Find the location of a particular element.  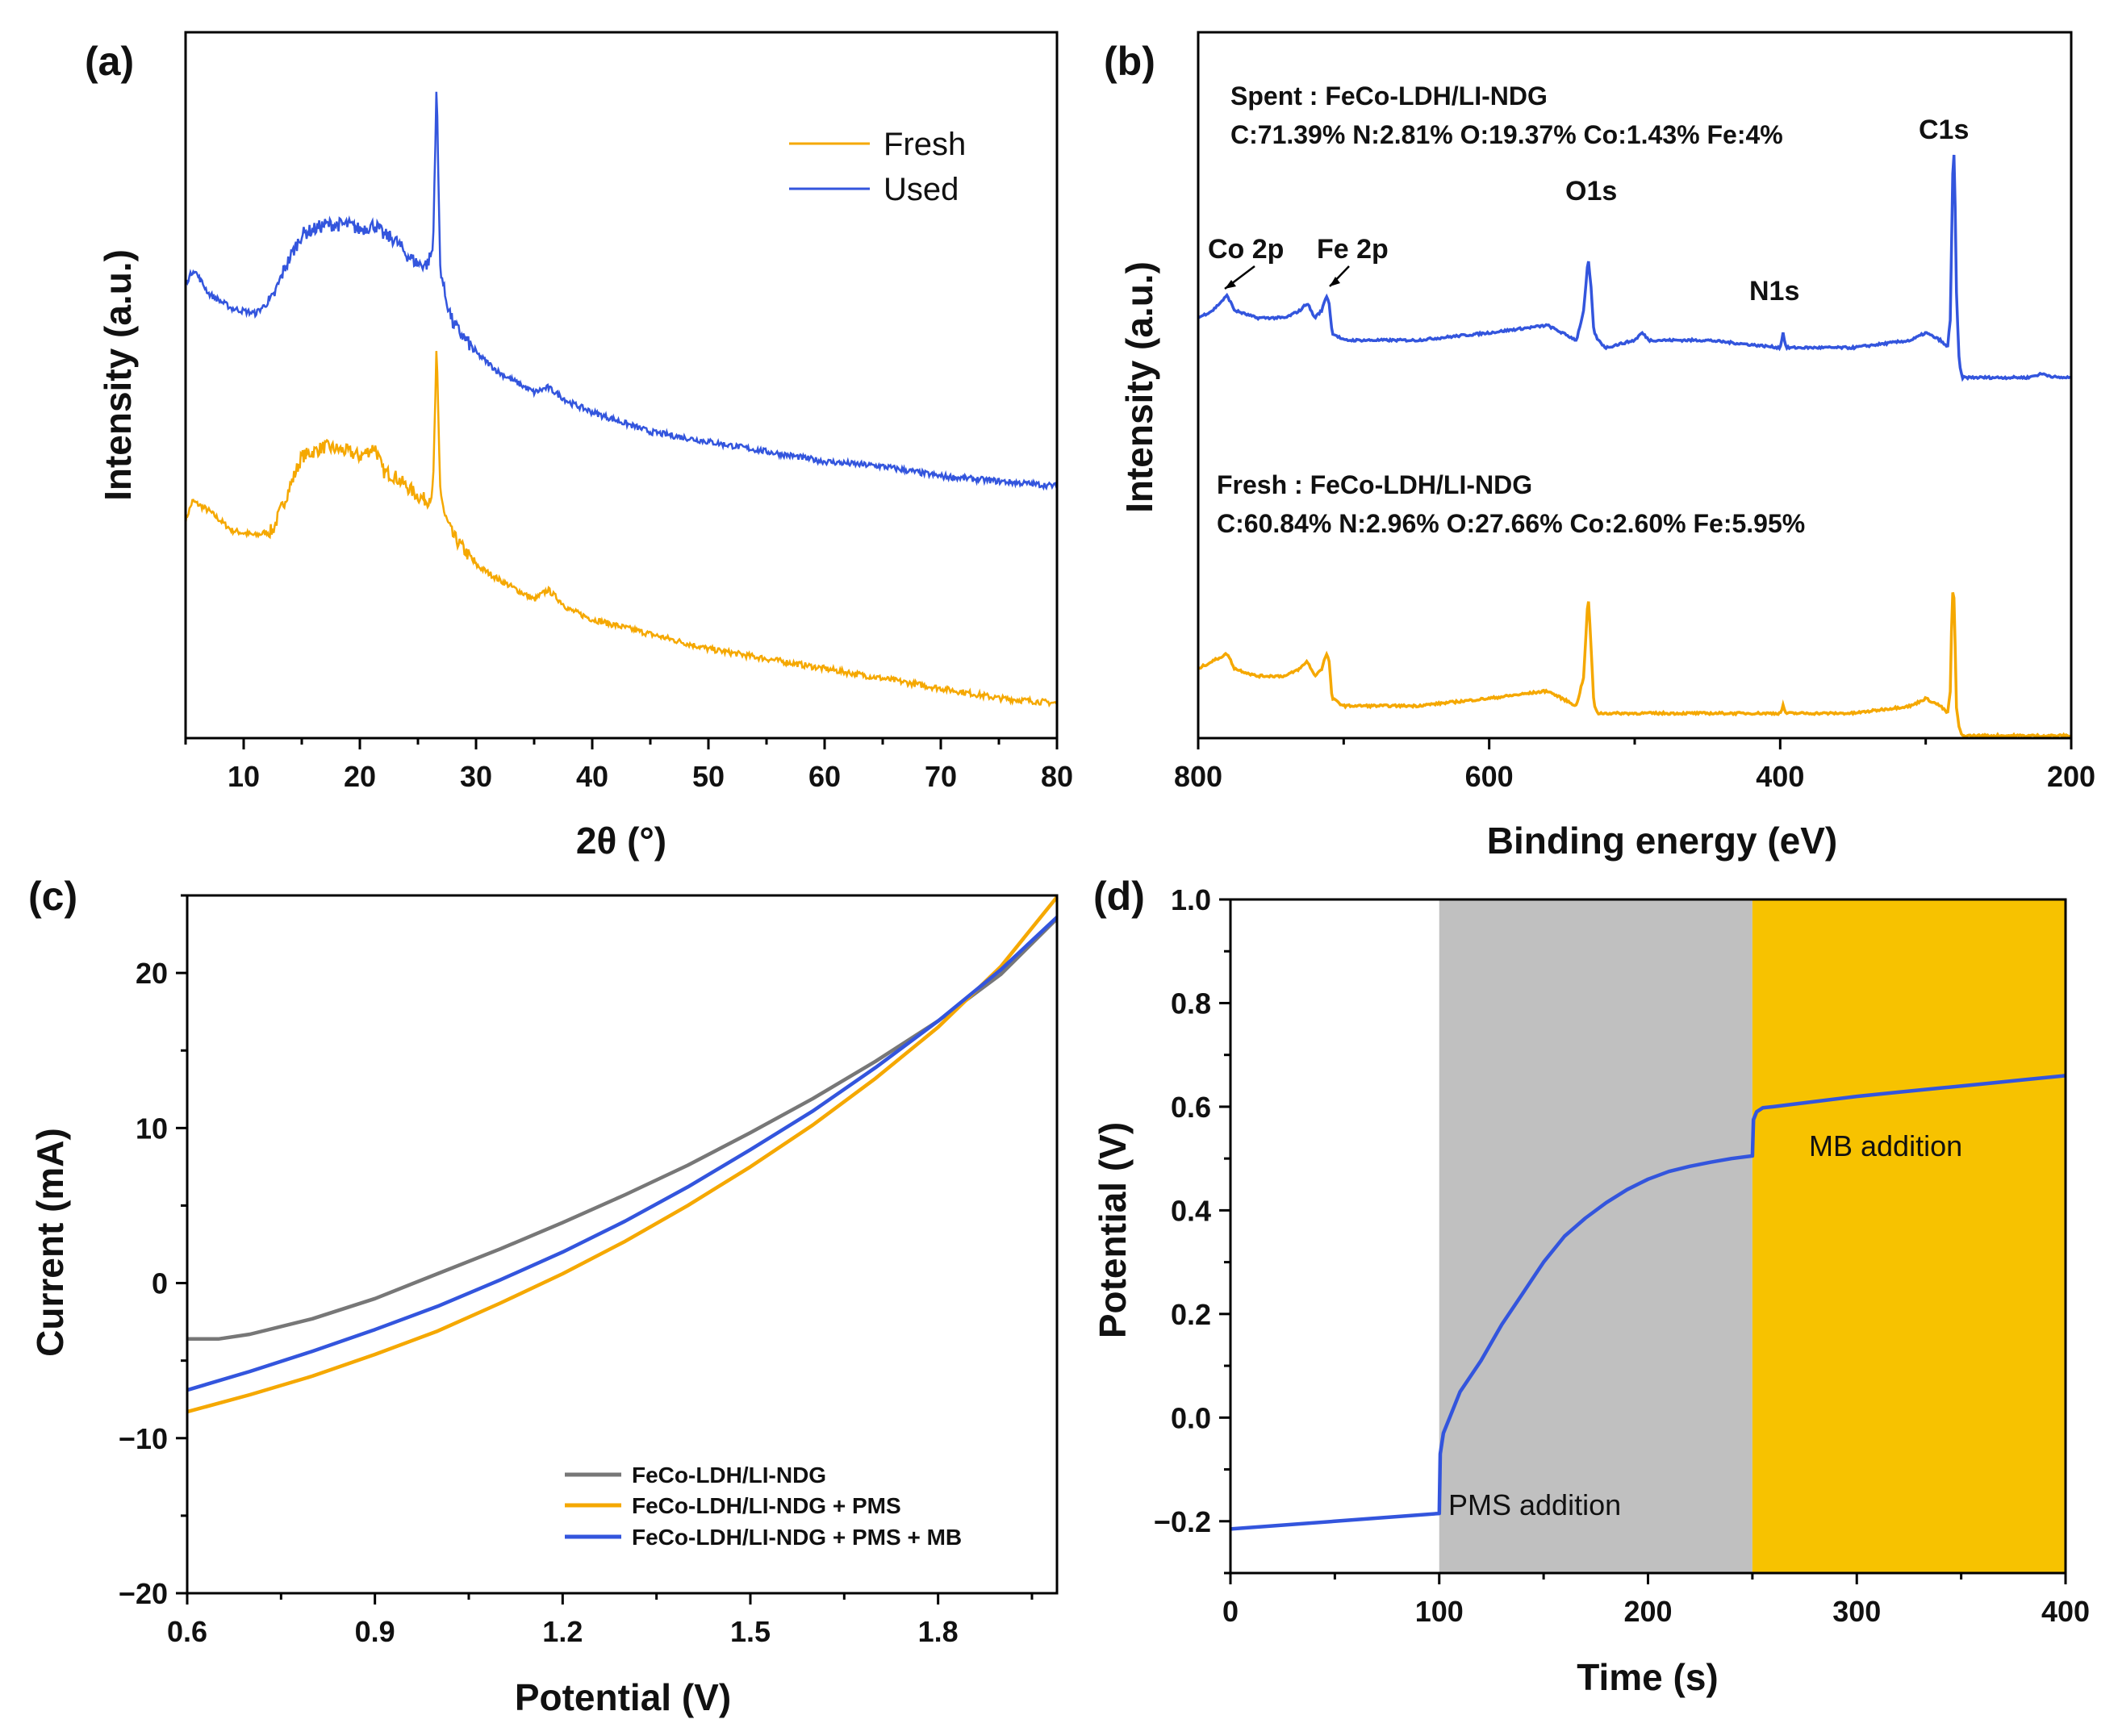

pms-addition-label: PMS addition is located at coordinates (1534, 1505).